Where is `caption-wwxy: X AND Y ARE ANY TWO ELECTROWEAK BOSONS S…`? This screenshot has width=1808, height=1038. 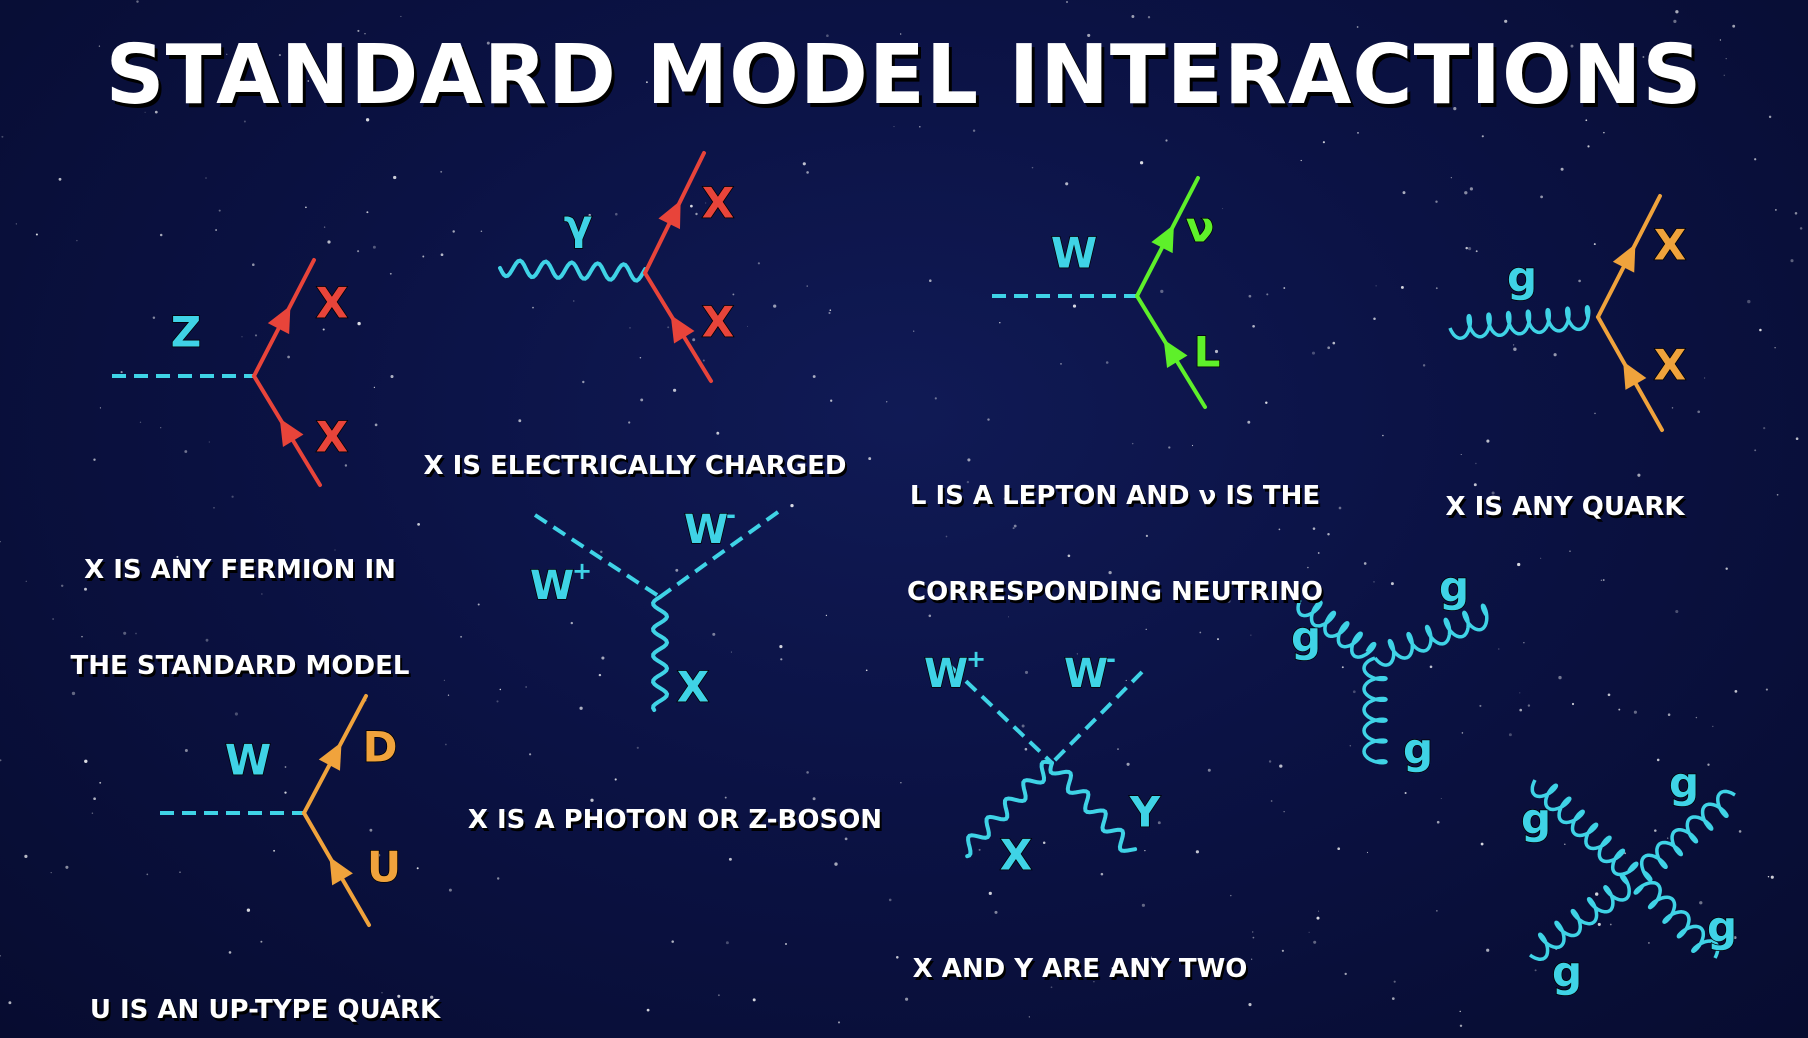
caption-wwxy: X AND Y ARE ANY TWO ELECTROWEAK BOSONS S… is located at coordinates (1080, 963).